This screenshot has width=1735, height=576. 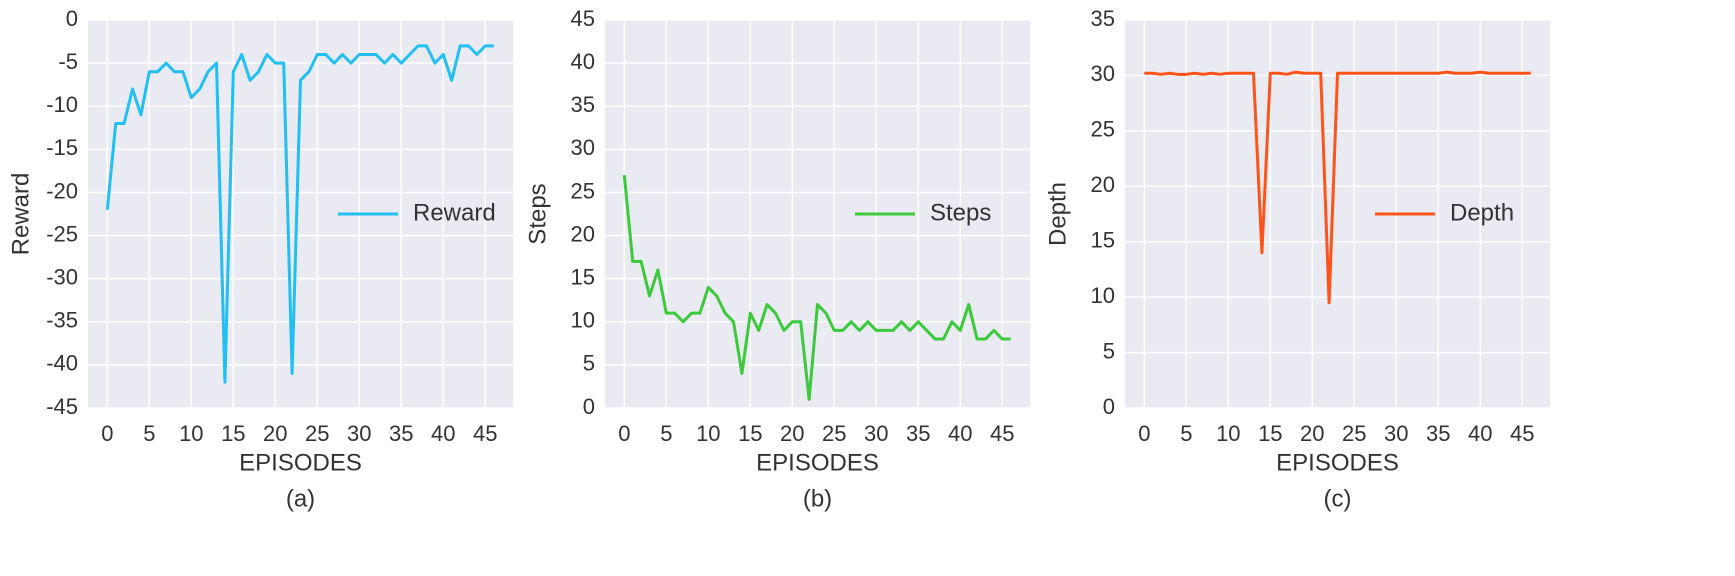 I want to click on legend-label: Steps, so click(x=960, y=212).